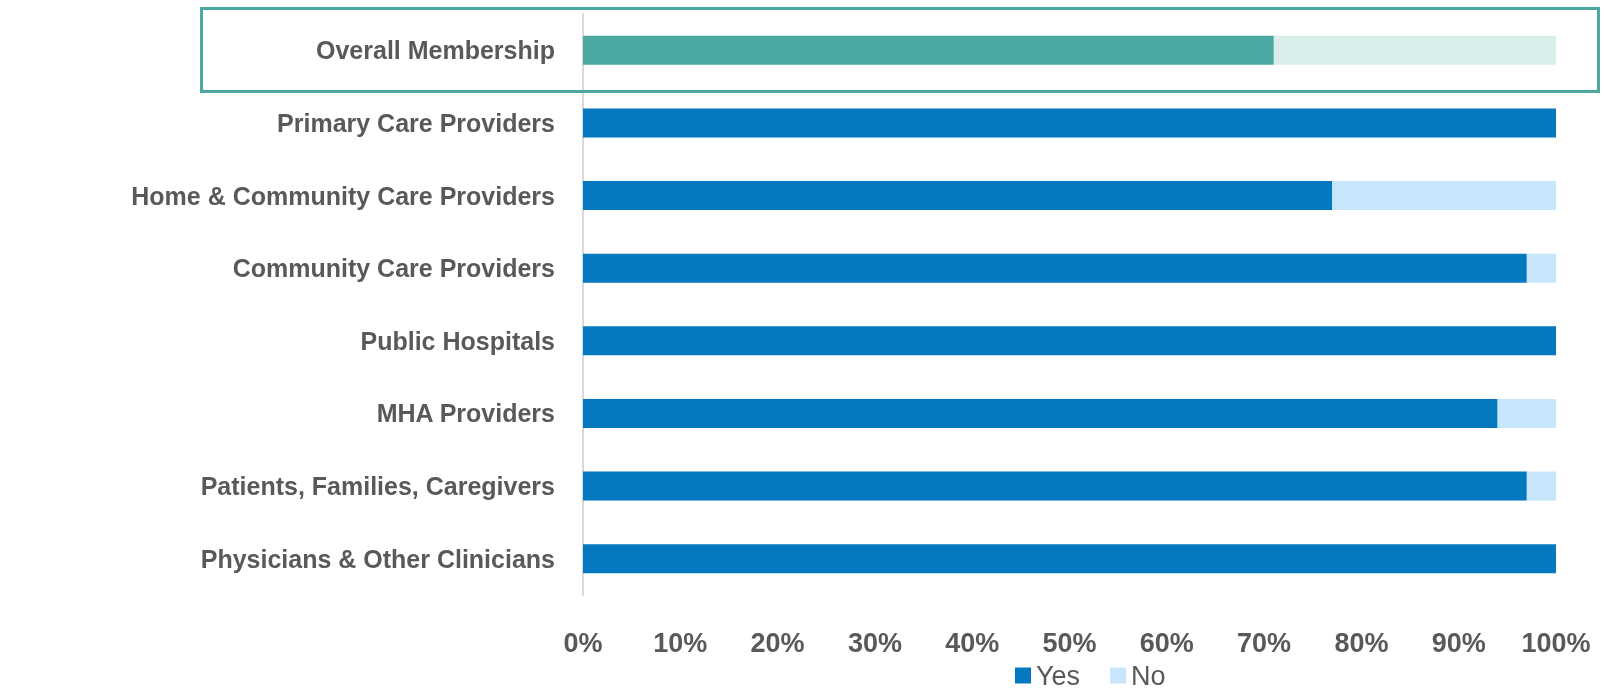 The image size is (1604, 694). Describe the element at coordinates (777, 642) in the screenshot. I see `x-tick-label: 20%` at that location.